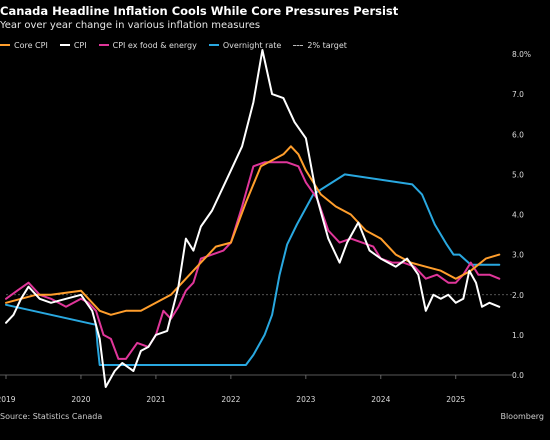 The height and width of the screenshot is (440, 550). What do you see at coordinates (518, 295) in the screenshot?
I see `y-tick-label: 2.0` at bounding box center [518, 295].